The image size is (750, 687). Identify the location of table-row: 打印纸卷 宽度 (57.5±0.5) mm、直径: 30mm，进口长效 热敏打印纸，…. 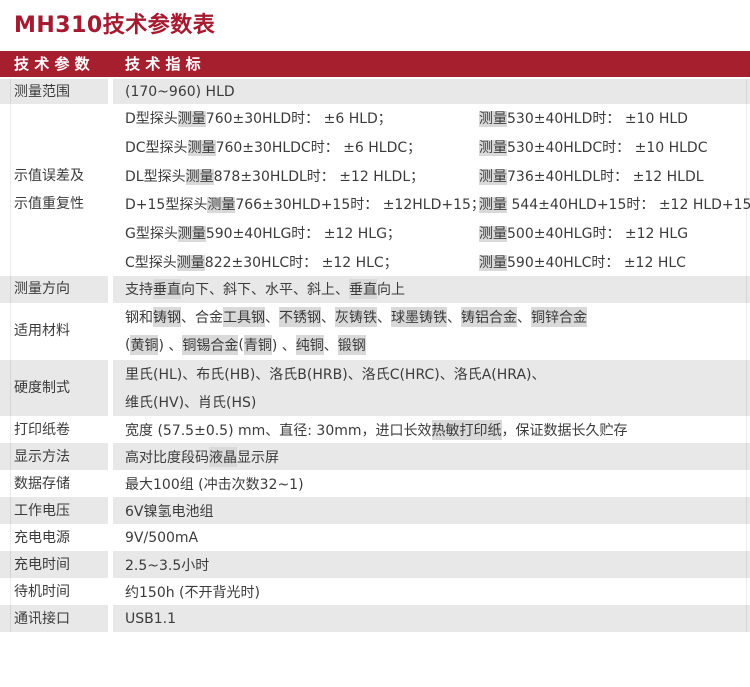
(375, 429).